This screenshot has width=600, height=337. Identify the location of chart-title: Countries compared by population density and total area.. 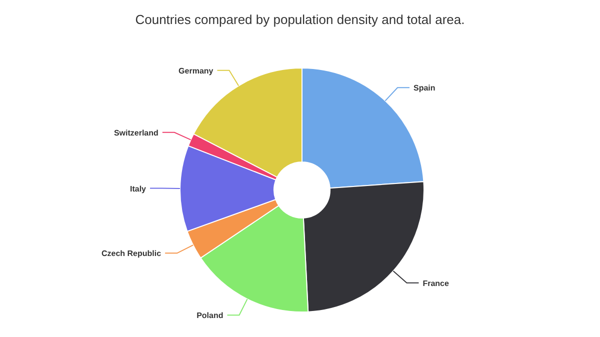
(300, 19).